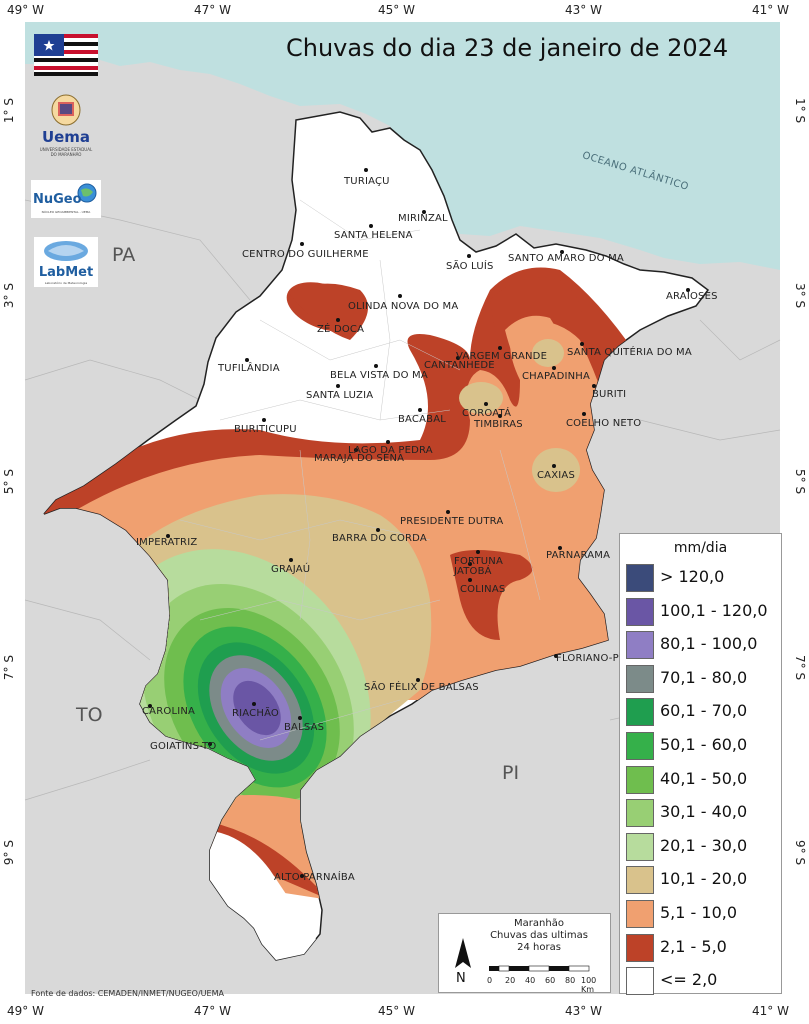 The image size is (809, 1024). Describe the element at coordinates (800, 482) in the screenshot. I see `lat-label: 5° S` at that location.